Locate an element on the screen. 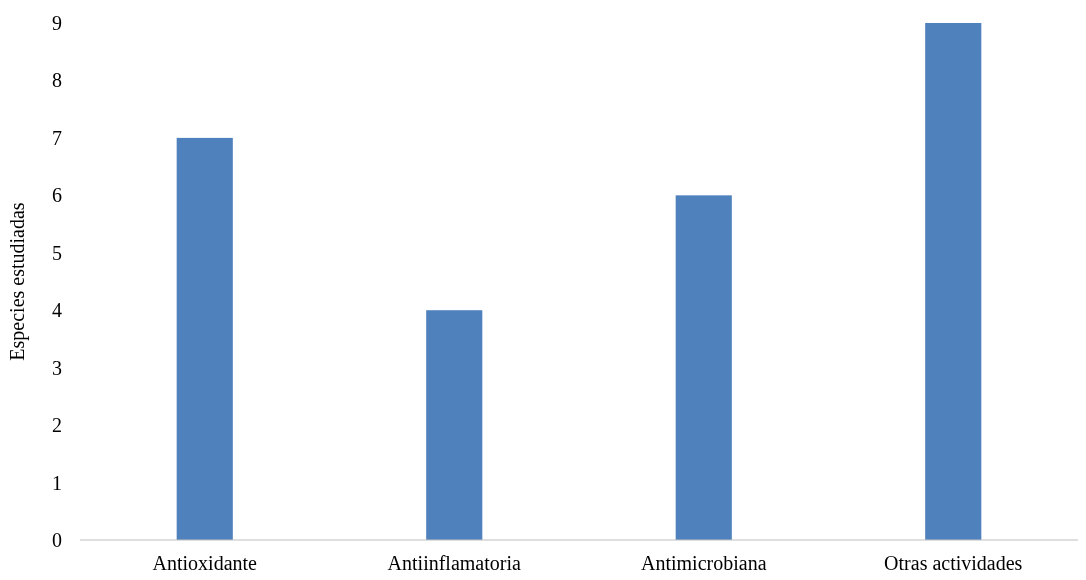  x-tick-label: Antiinflamatoria is located at coordinates (454, 563).